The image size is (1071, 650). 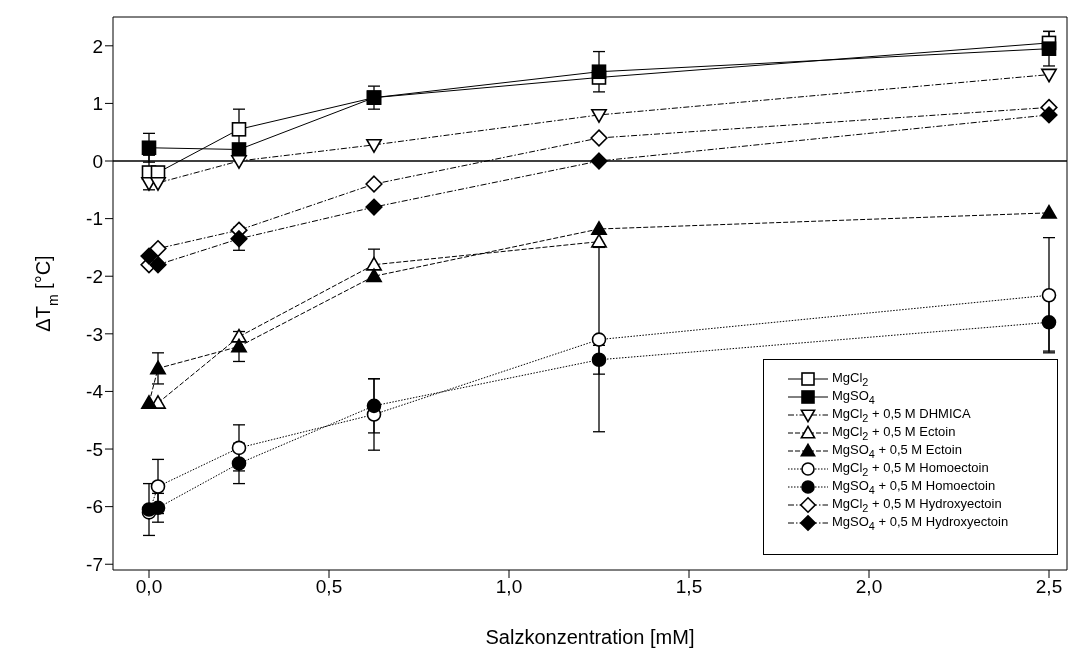 What do you see at coordinates (97, 46) in the screenshot?
I see `y-tick-label: 2` at bounding box center [97, 46].